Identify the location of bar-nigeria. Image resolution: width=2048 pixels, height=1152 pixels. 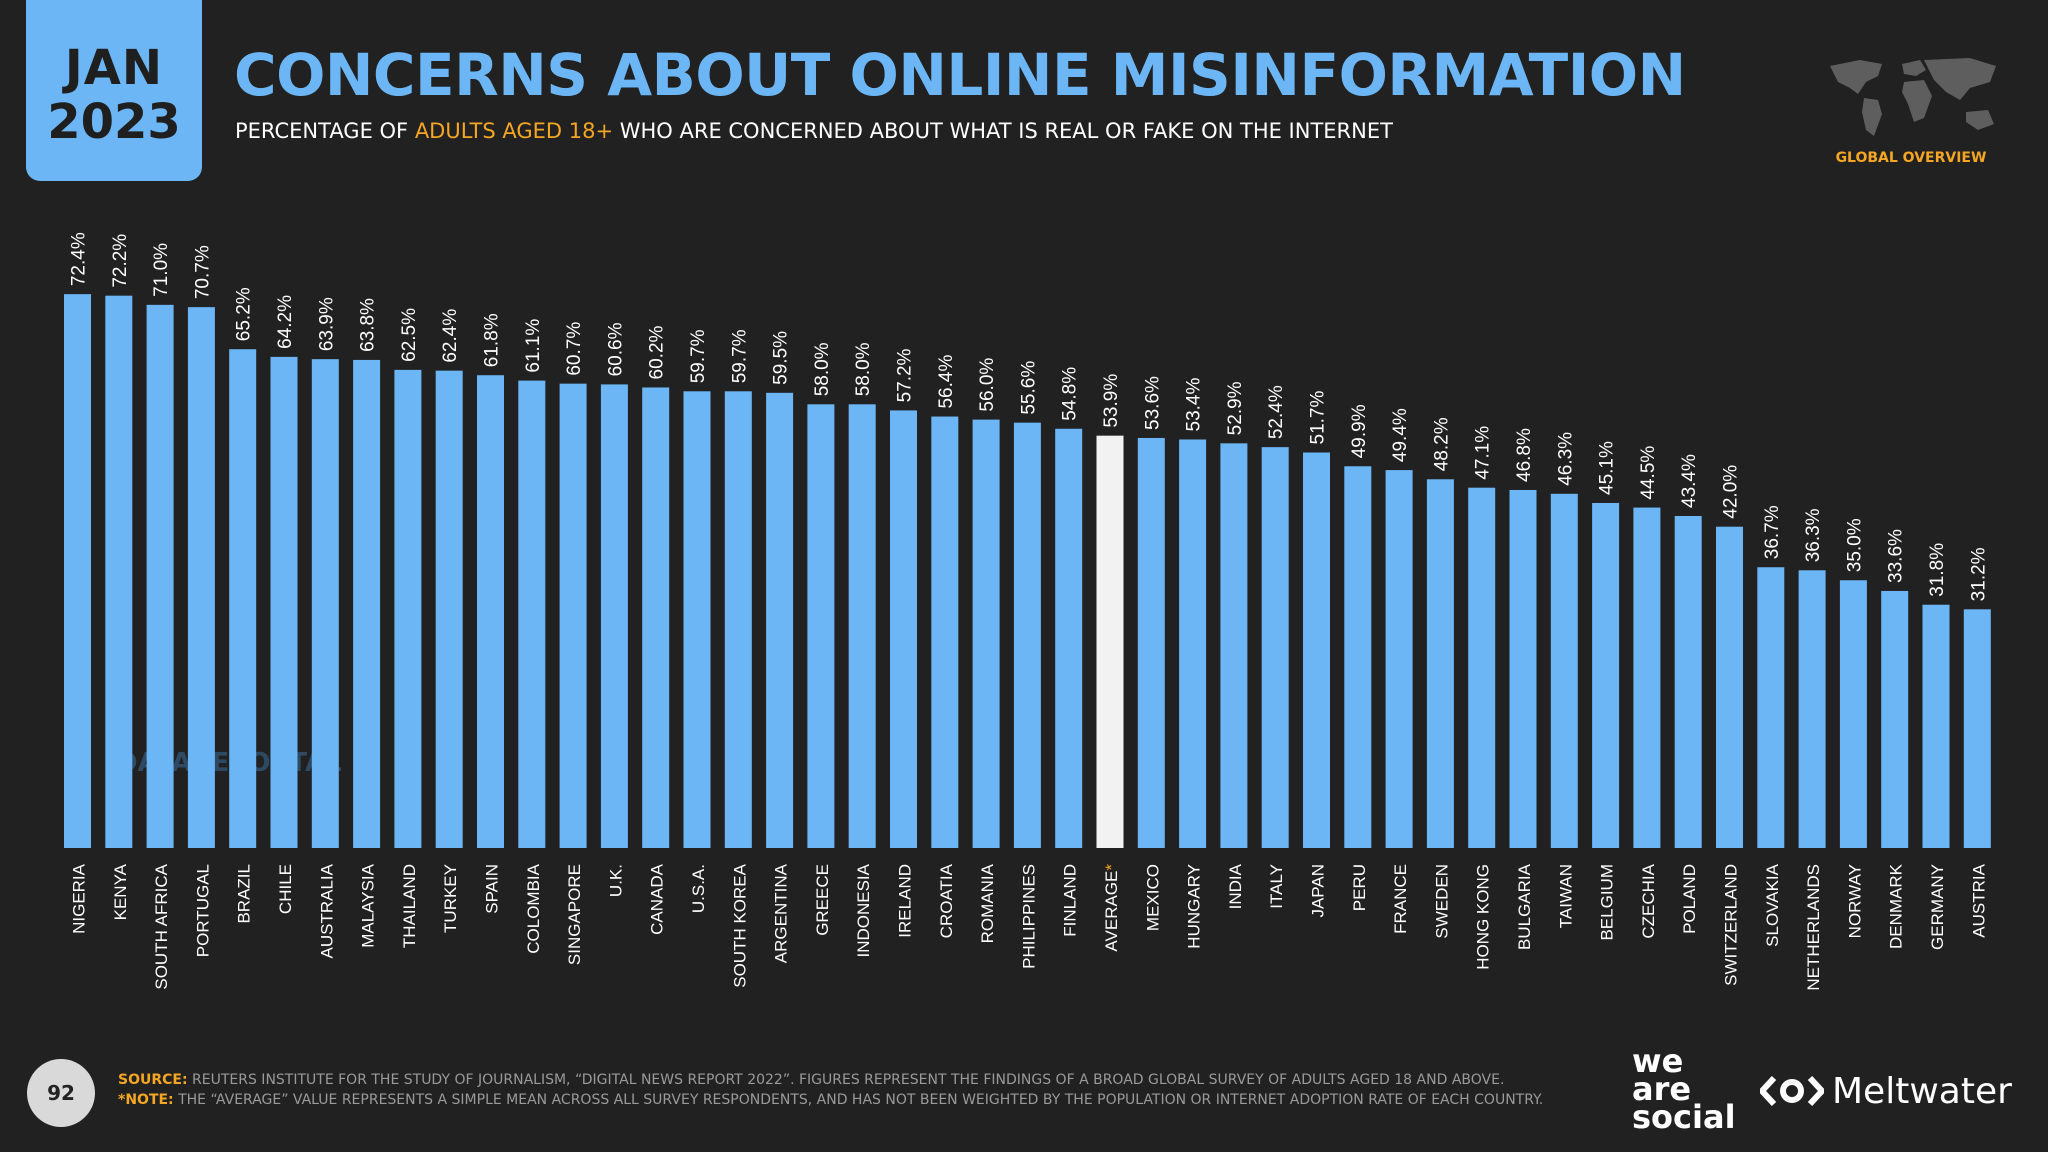
(77, 571).